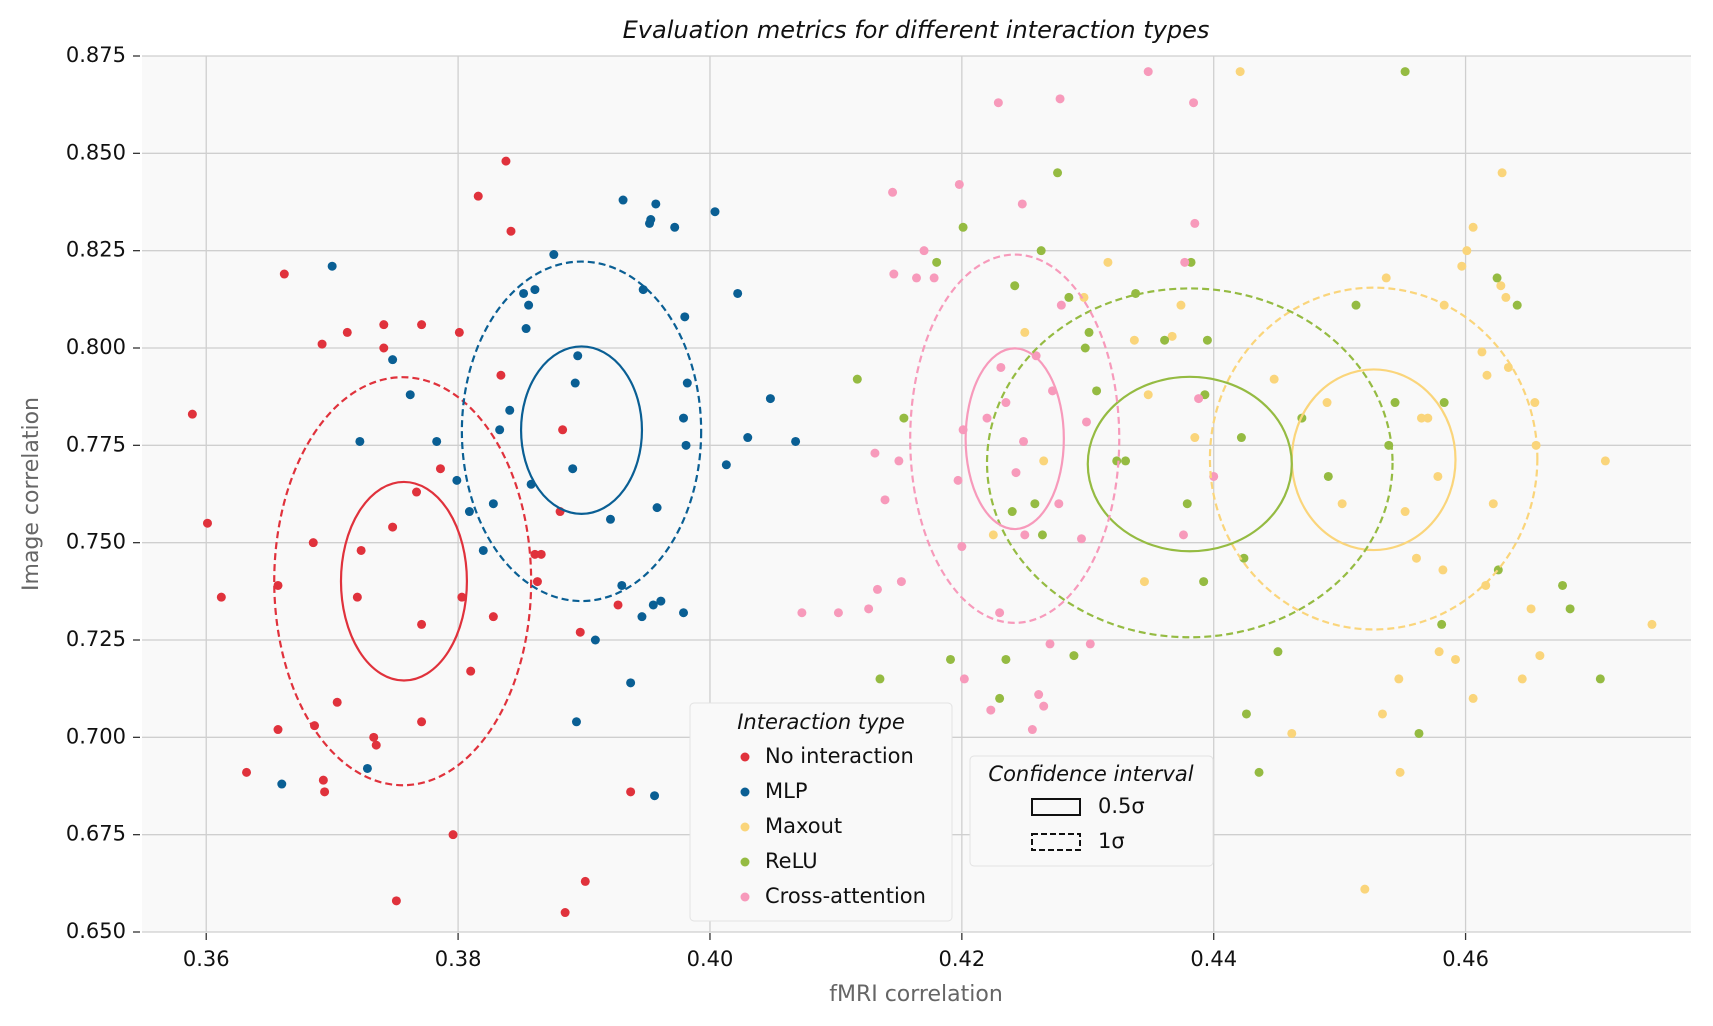 Image resolution: width=1713 pixels, height=1026 pixels. I want to click on legend-swatch, so click(1056, 842).